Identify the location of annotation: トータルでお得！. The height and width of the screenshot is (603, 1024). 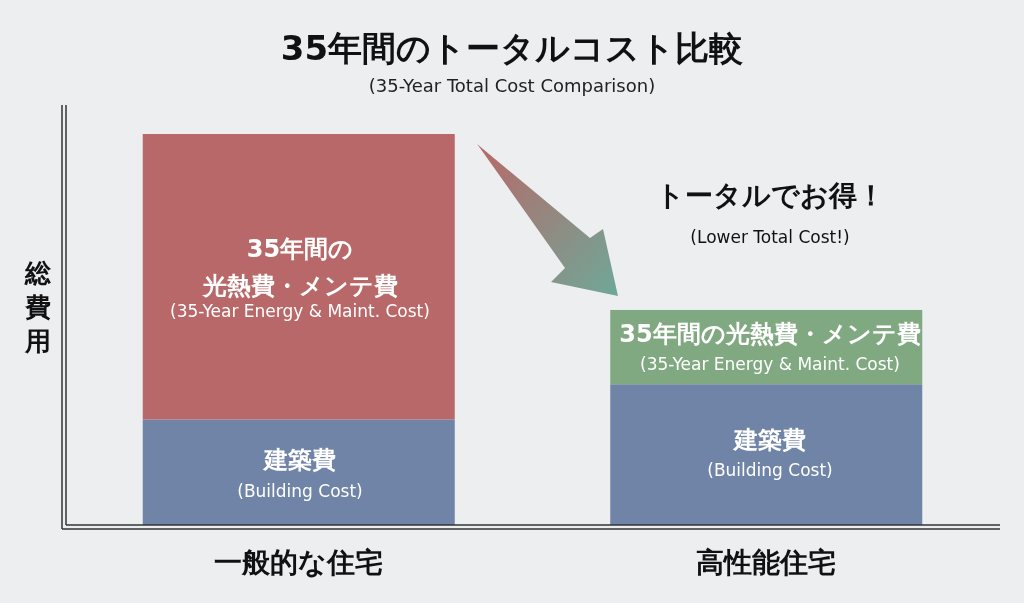
(770, 195).